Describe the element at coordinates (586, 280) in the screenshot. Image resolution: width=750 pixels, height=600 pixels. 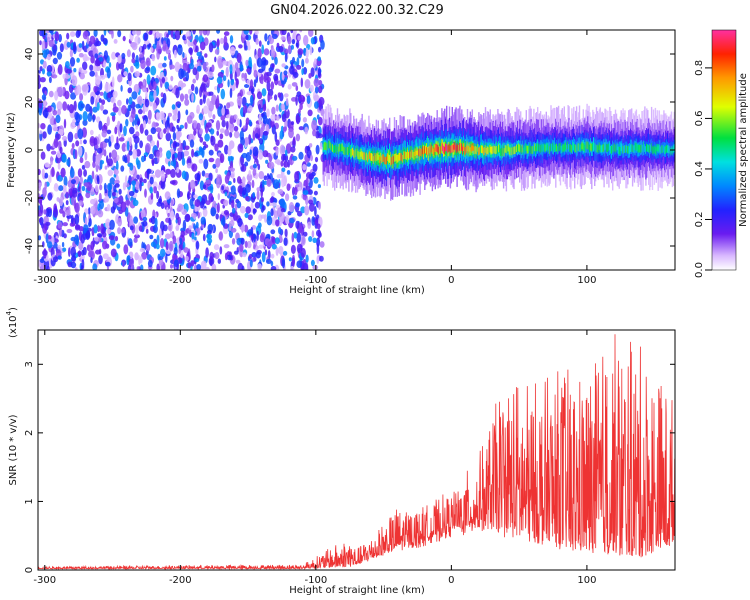
I see `x-tick-label: 100` at that location.